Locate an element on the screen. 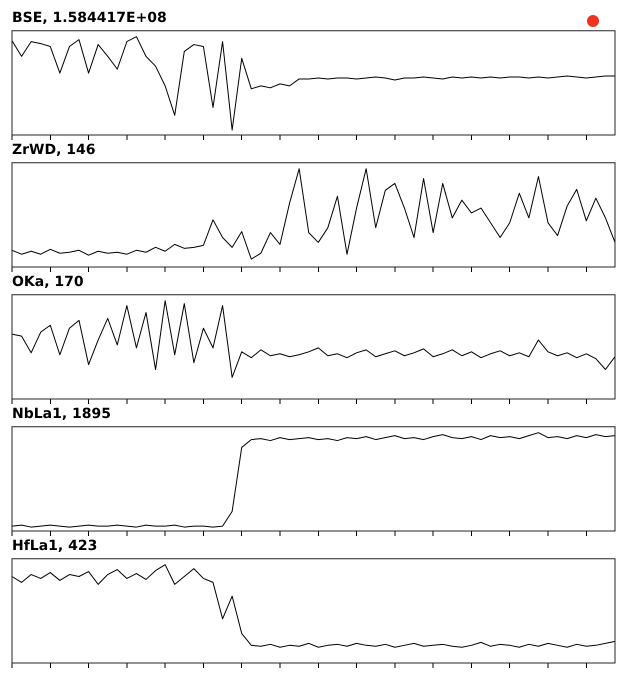 The width and height of the screenshot is (629, 677). chart-title: HfLa1, 423 is located at coordinates (55, 546).